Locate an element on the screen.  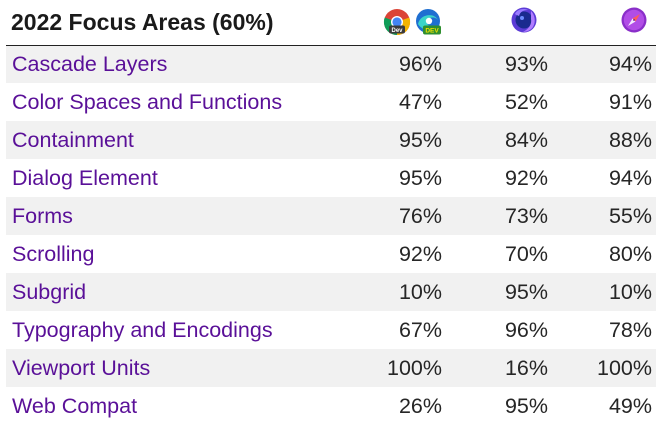
score-firefox: 93% is located at coordinates (526, 63).